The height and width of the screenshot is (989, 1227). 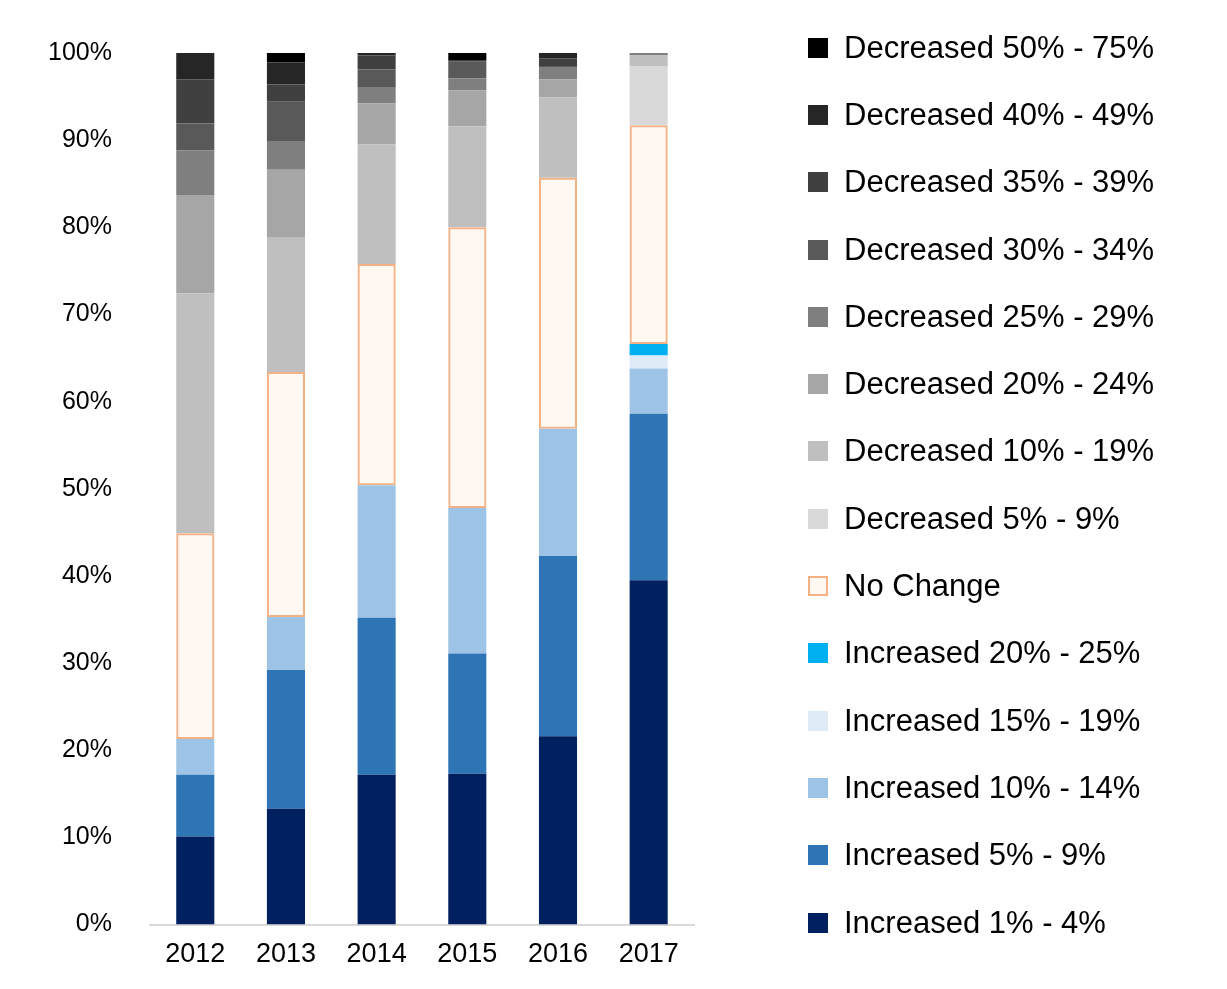 What do you see at coordinates (86, 399) in the screenshot?
I see `y-tick-label: 60%` at bounding box center [86, 399].